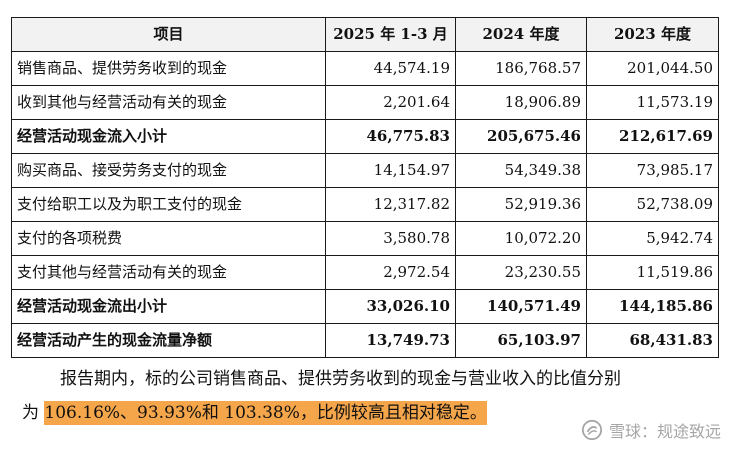  What do you see at coordinates (652, 102) in the screenshot?
I see `value-2023: 11,573.19` at bounding box center [652, 102].